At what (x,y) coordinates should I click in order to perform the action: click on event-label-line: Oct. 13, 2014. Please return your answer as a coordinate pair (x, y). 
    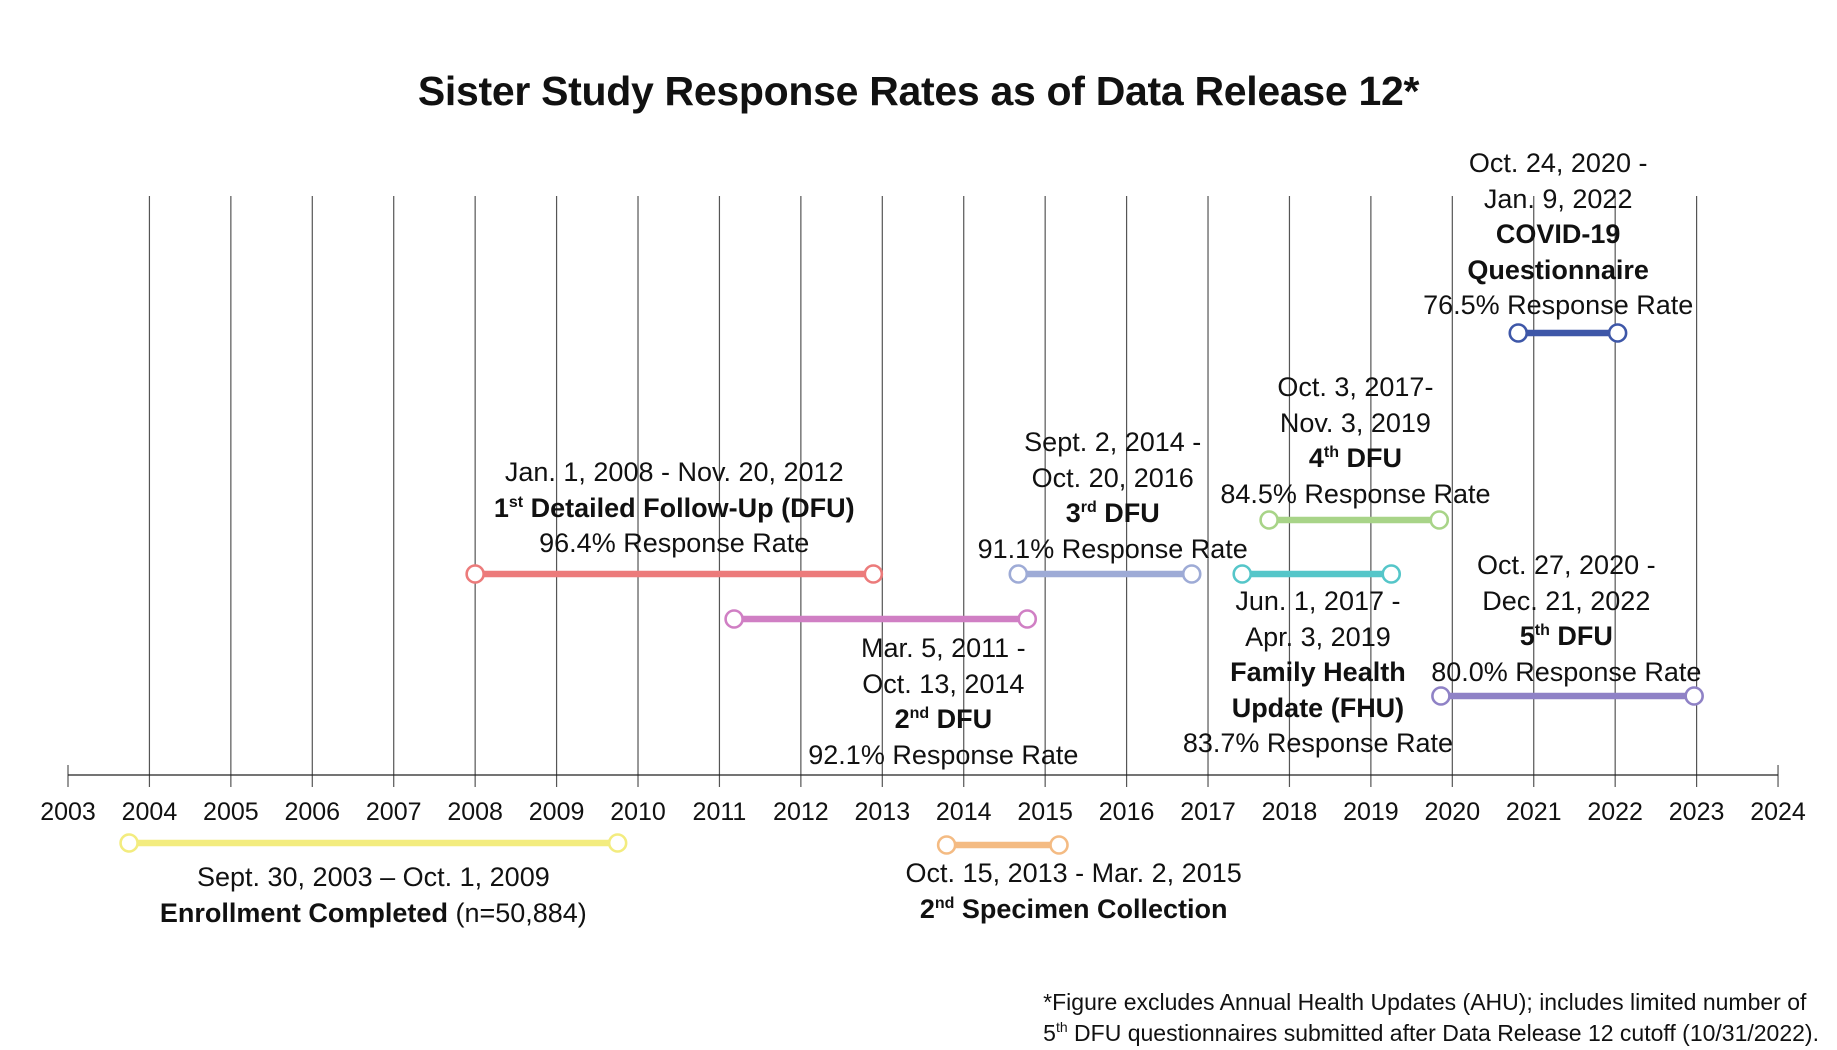
    Looking at the image, I should click on (943, 683).